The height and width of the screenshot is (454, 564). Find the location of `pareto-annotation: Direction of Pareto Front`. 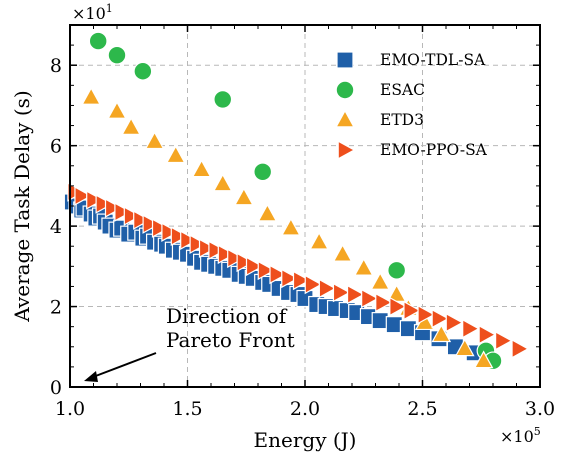

pareto-annotation: Direction of Pareto Front is located at coordinates (189, 343).